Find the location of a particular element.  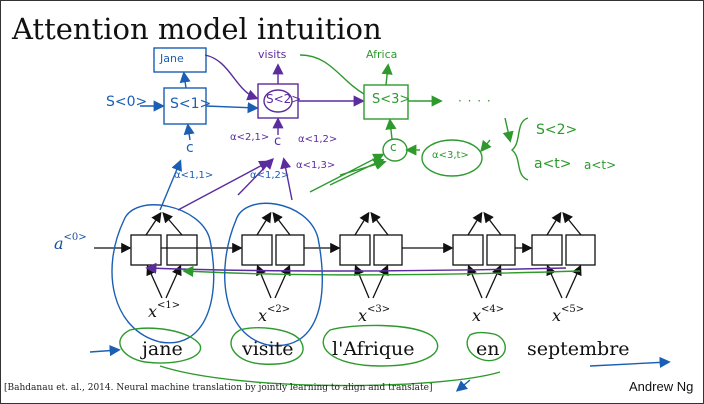

x-label-sup: <5> is located at coordinates (573, 309).